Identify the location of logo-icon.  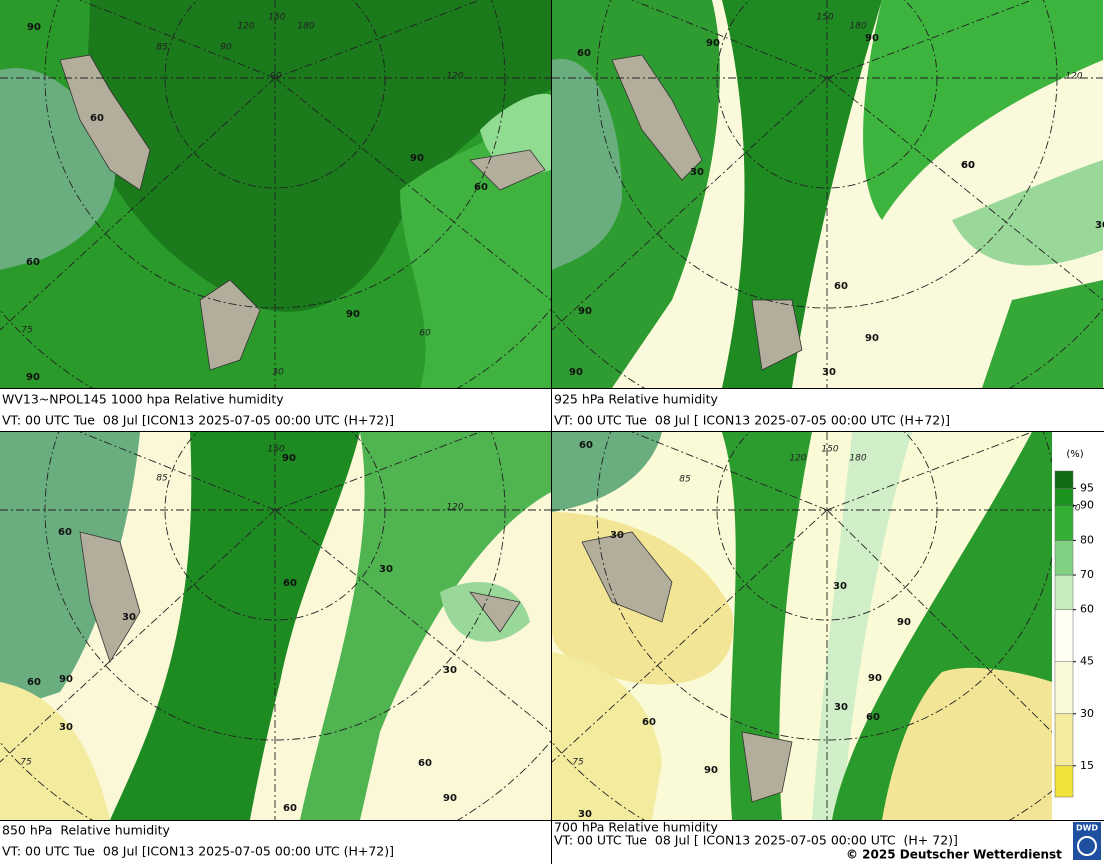
(1087, 846).